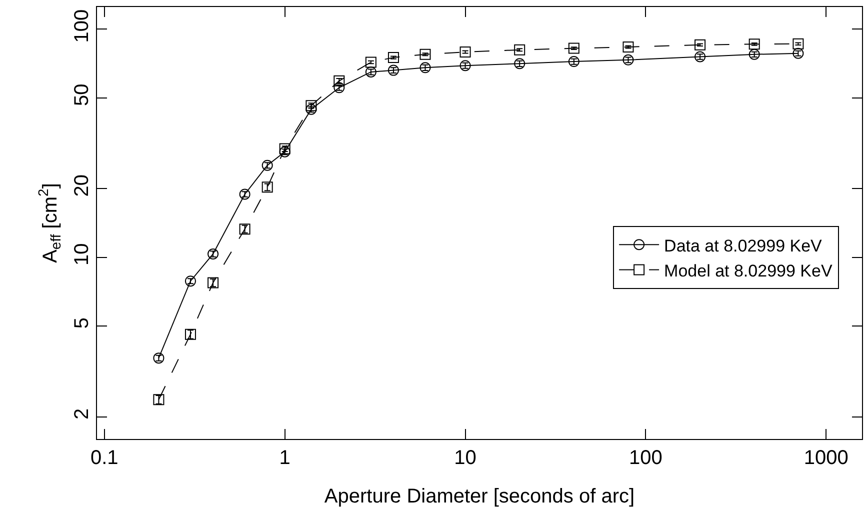 The height and width of the screenshot is (532, 864). What do you see at coordinates (465, 458) in the screenshot?
I see `x-tick-label: 10` at bounding box center [465, 458].